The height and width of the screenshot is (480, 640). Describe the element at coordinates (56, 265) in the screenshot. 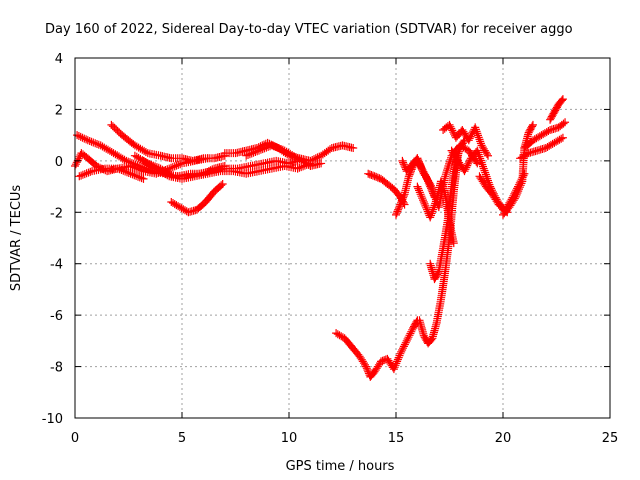

I see `y-tick-label: -4` at that location.